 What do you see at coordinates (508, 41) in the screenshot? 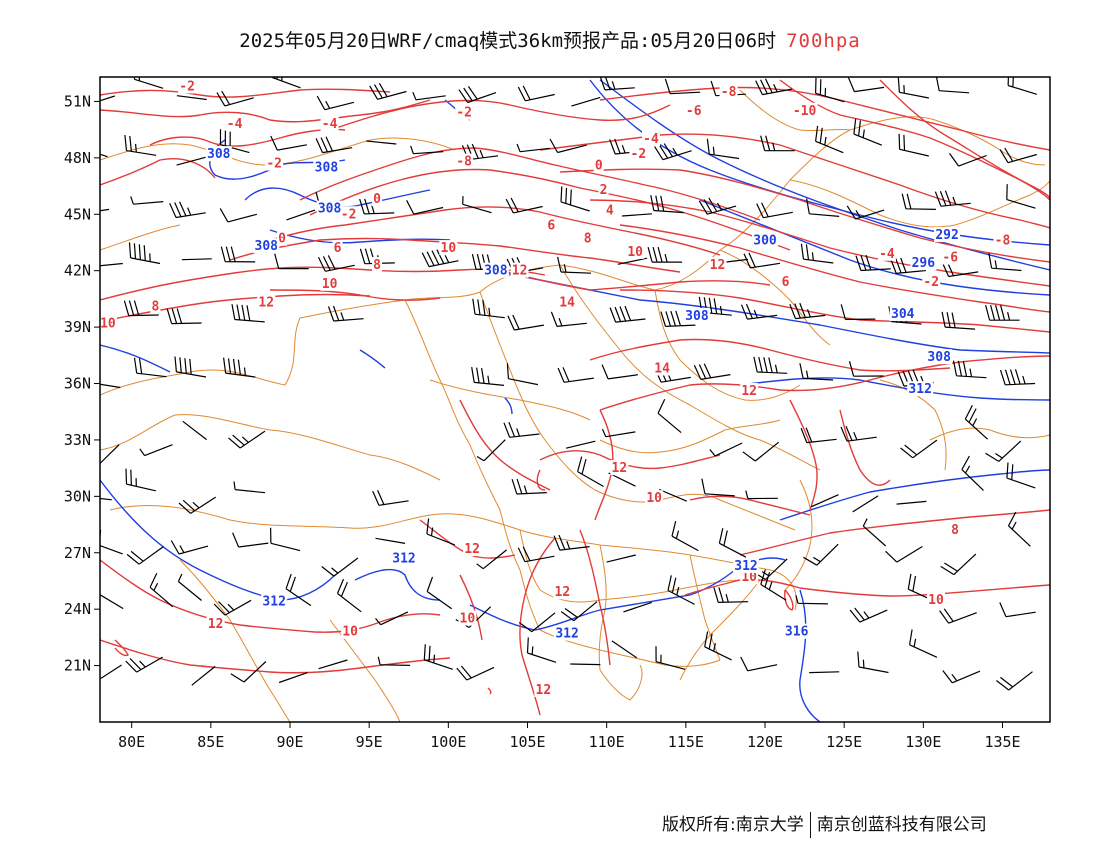
I see `title-text: 2025年05月20日WRF/cmaq模式36km预报产品:05月20日06时` at bounding box center [508, 41].